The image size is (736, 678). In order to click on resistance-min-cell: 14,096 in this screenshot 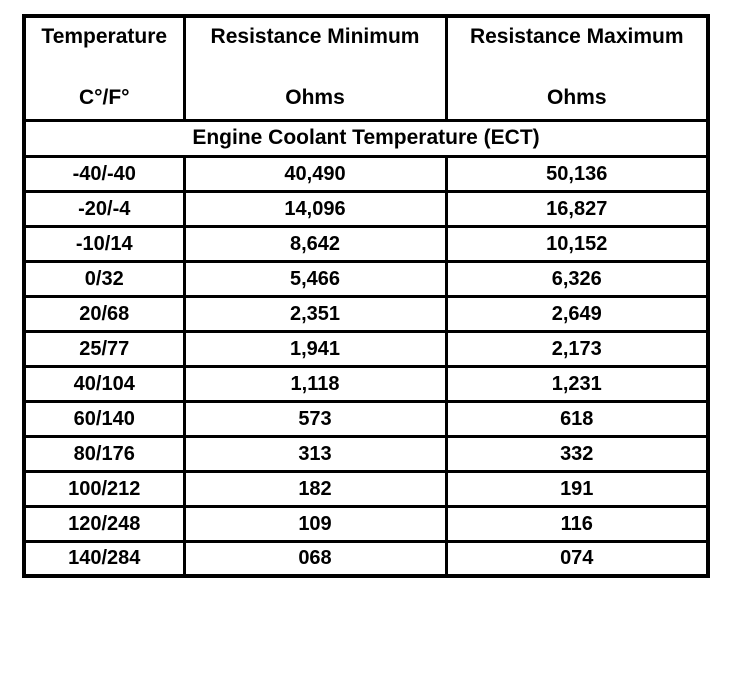, I will do `click(315, 208)`.